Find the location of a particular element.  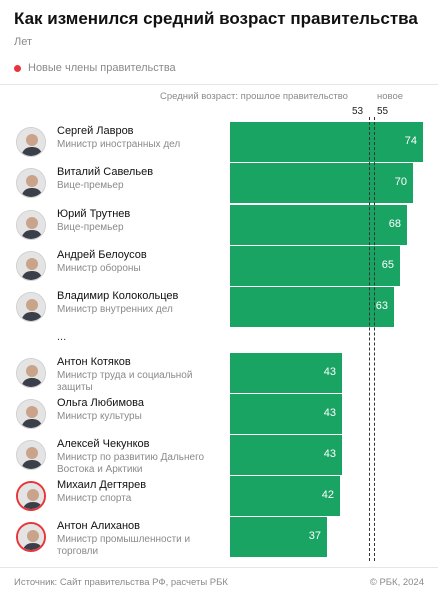

person-name: Владимир Колокольцев is located at coordinates (118, 296).